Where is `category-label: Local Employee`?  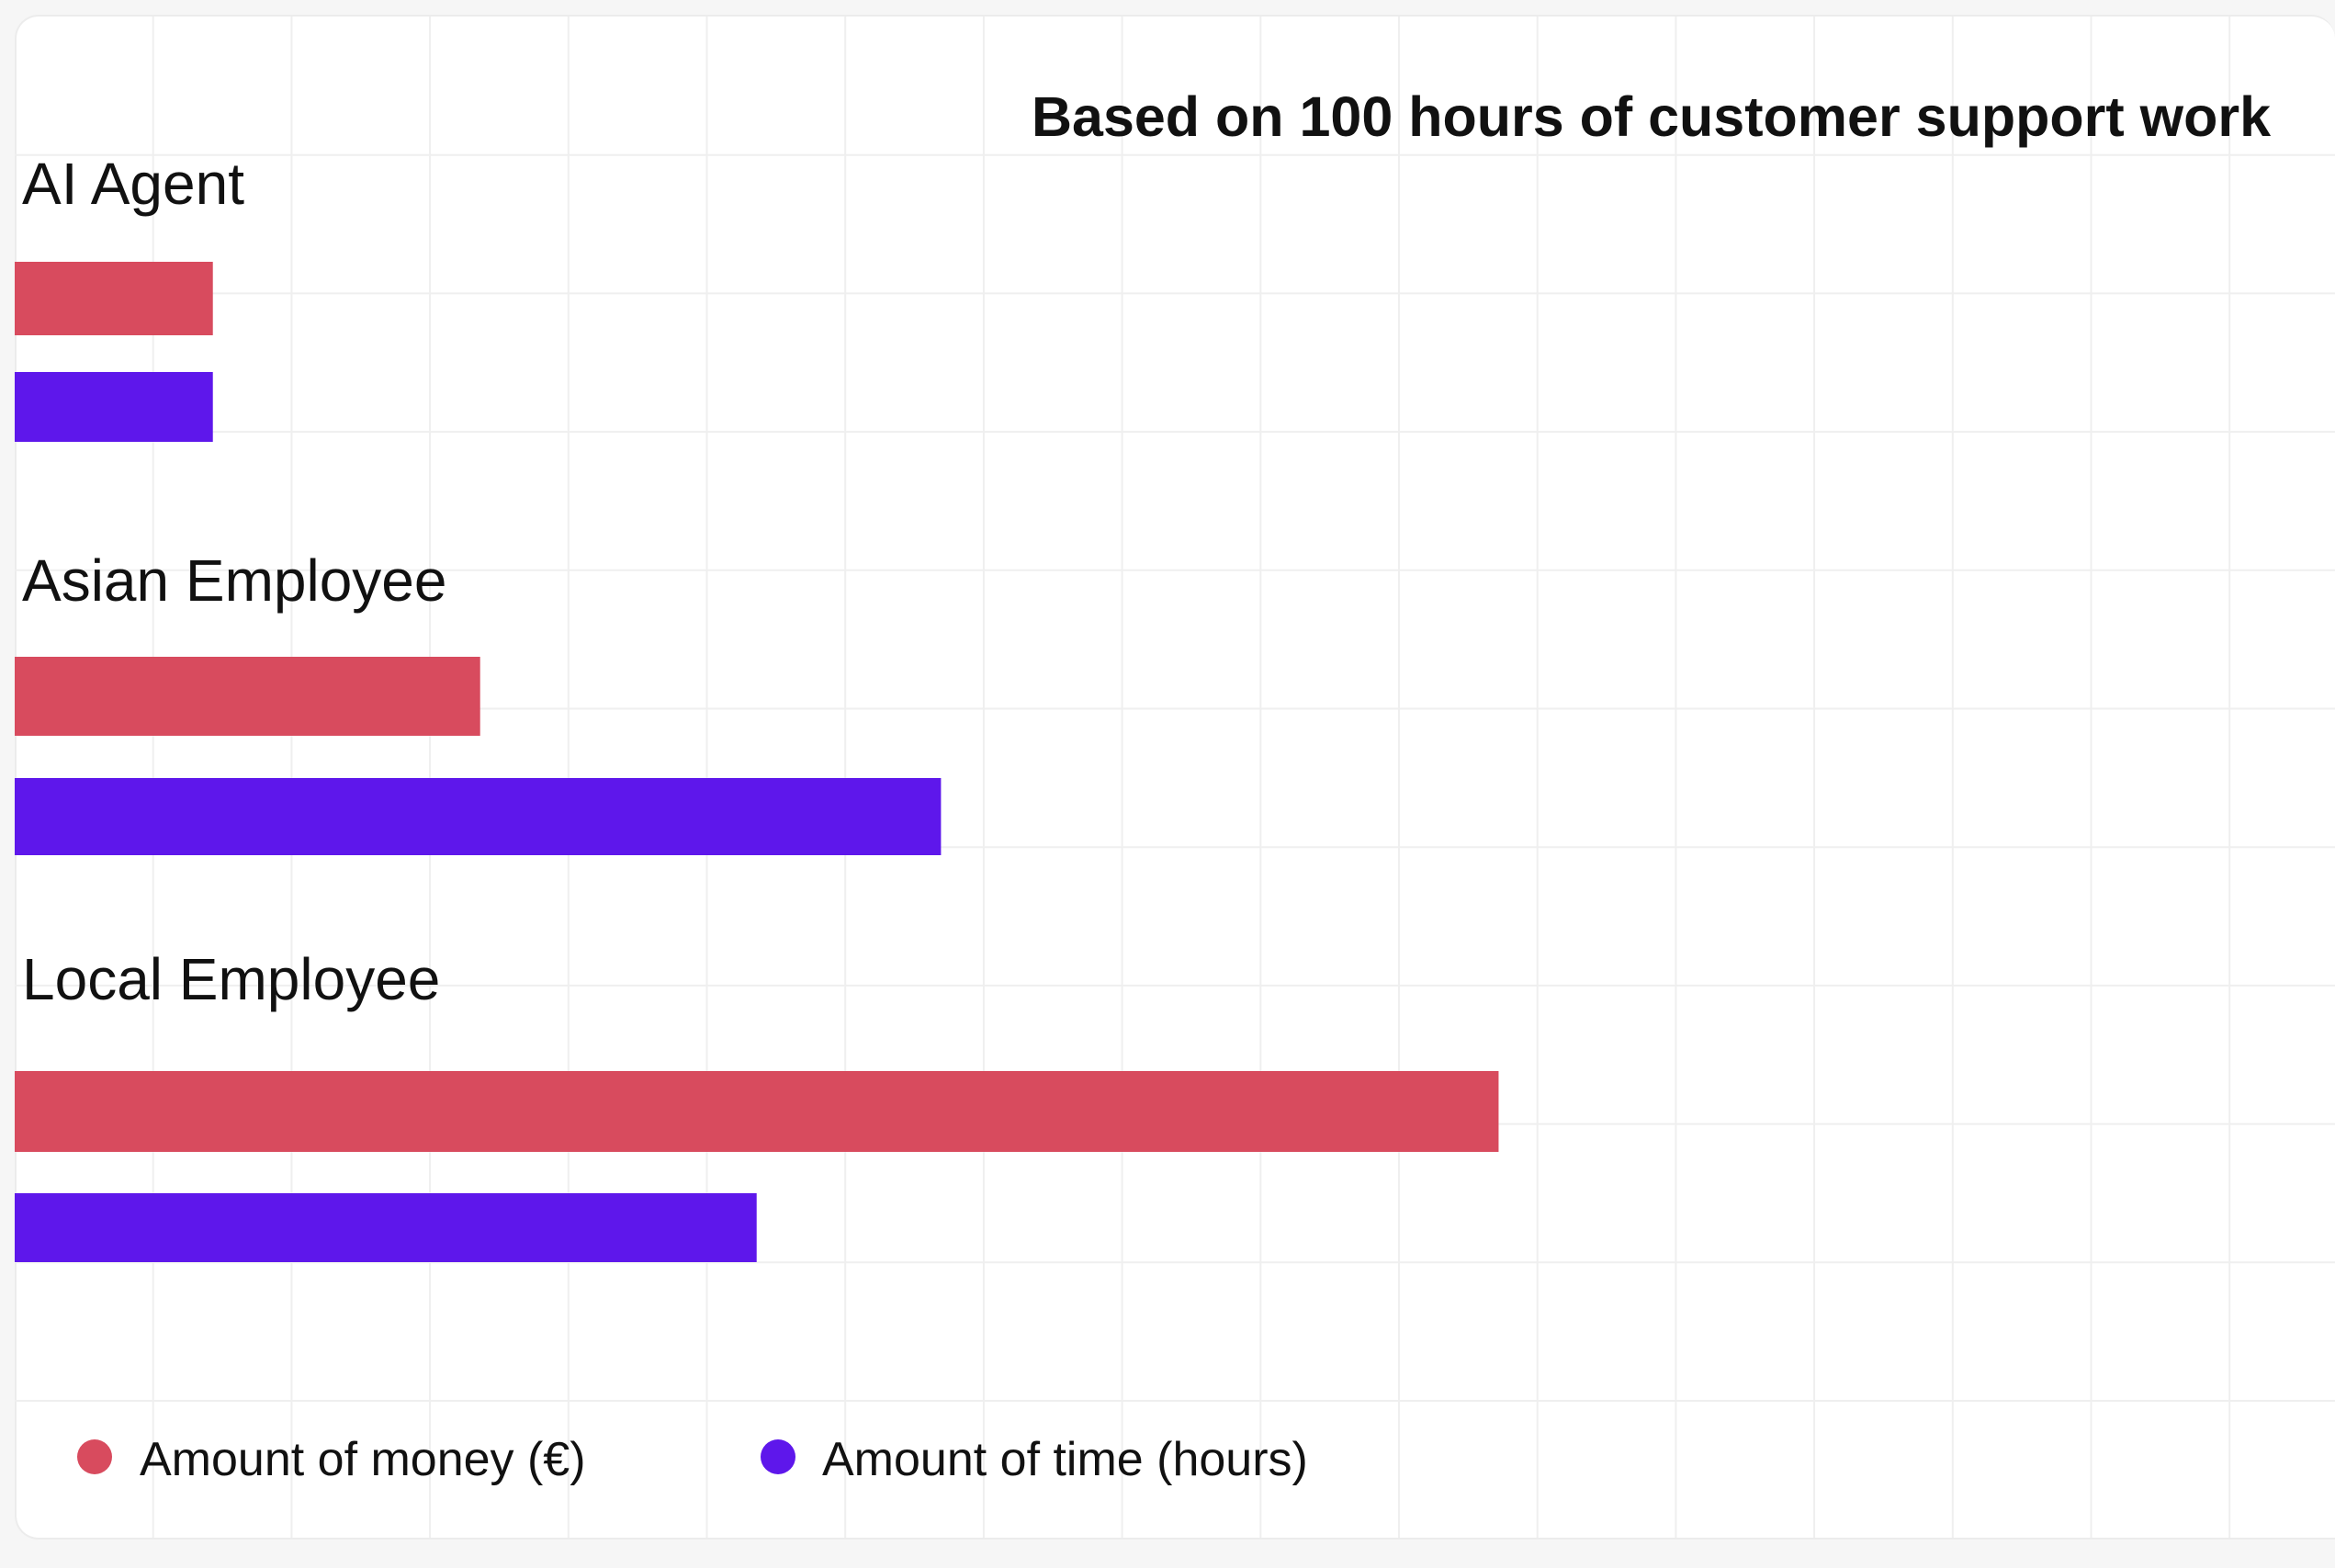
category-label: Local Employee is located at coordinates (231, 979).